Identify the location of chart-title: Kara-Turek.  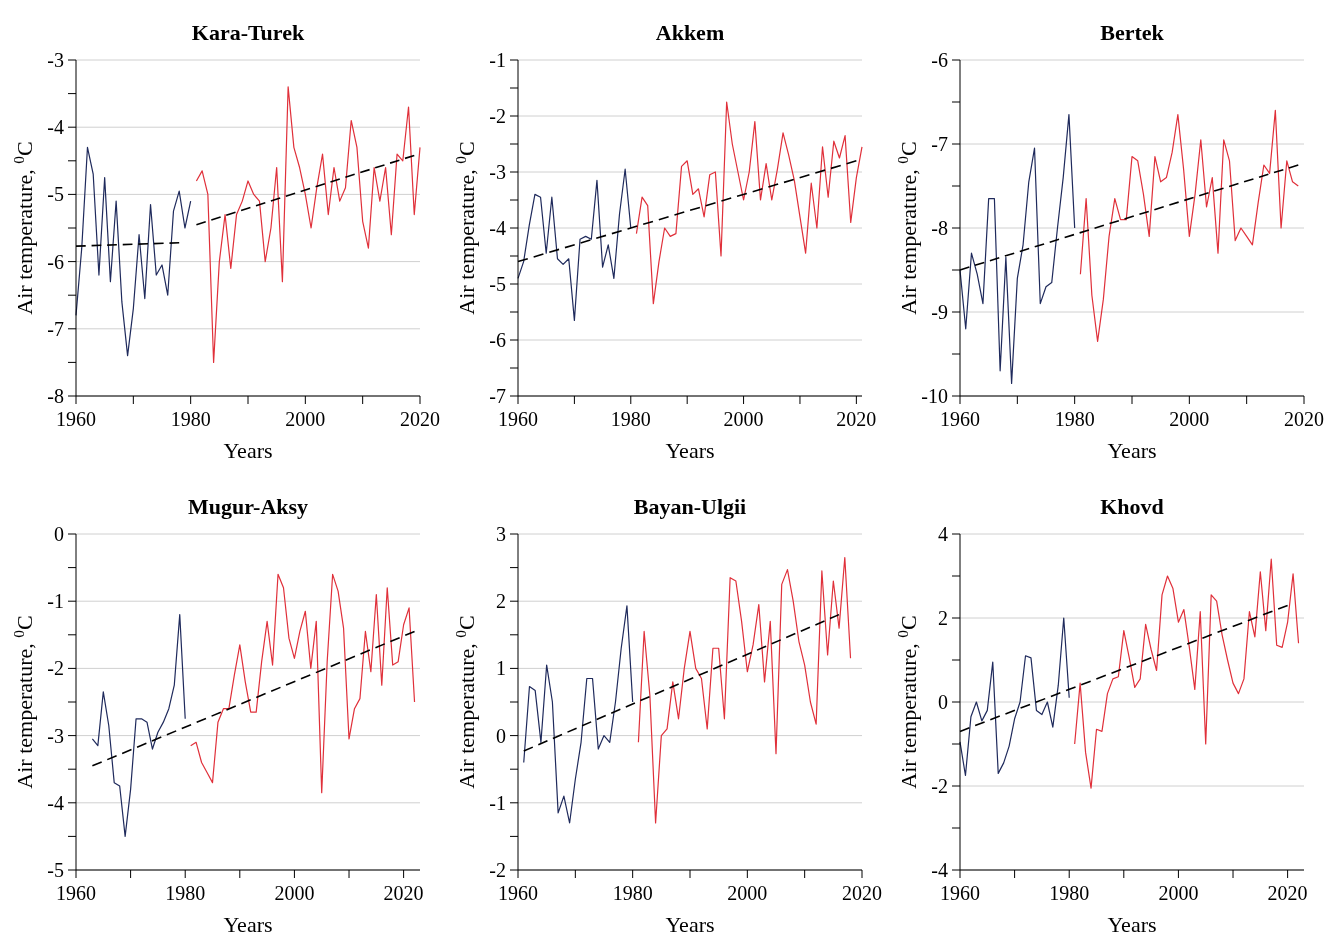
(248, 32).